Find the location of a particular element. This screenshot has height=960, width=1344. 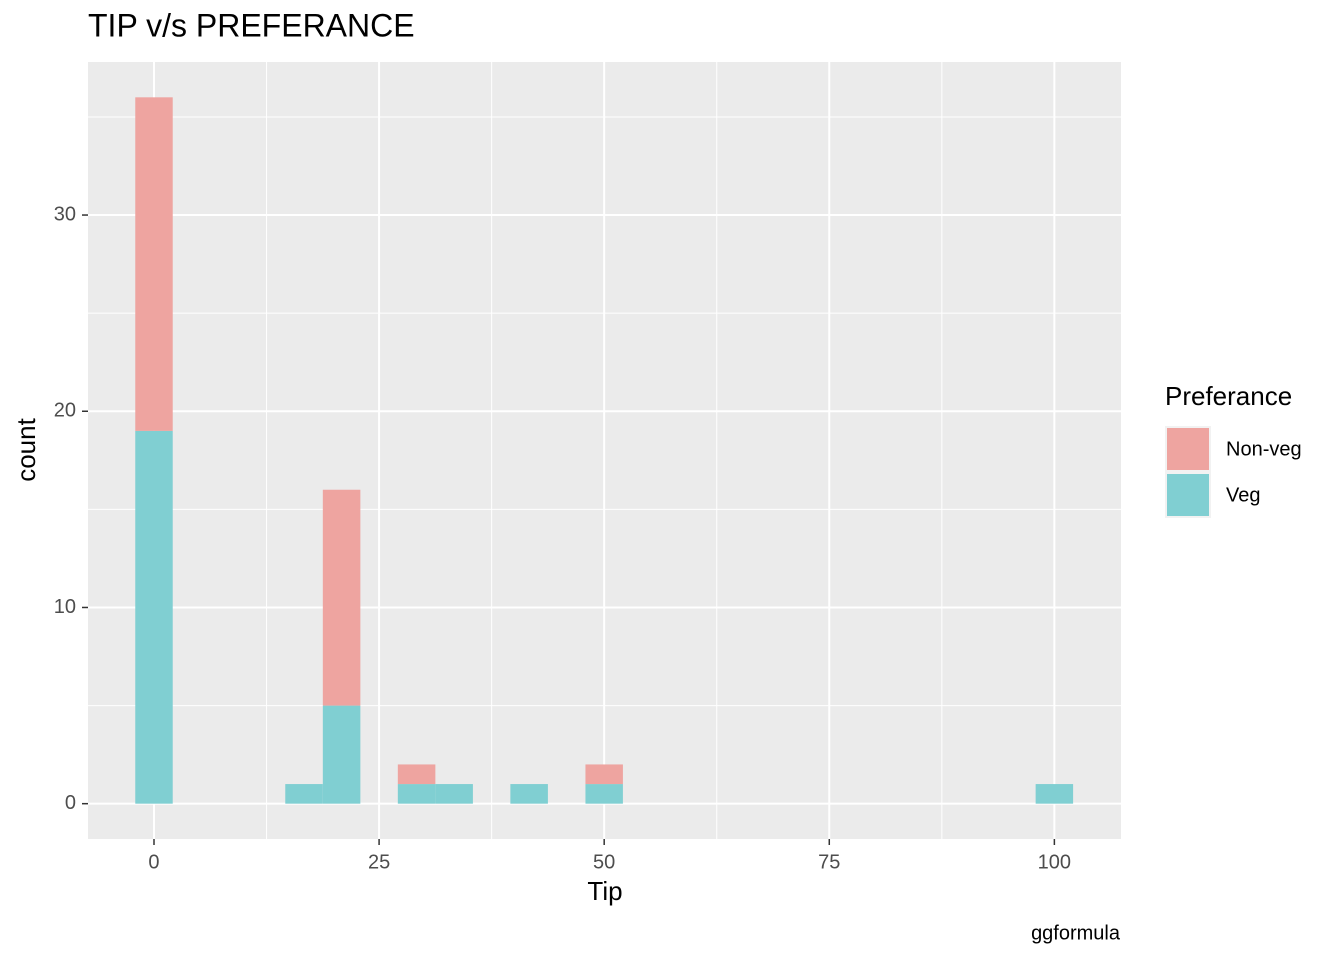

y-tick-label: 20 is located at coordinates (65, 411).